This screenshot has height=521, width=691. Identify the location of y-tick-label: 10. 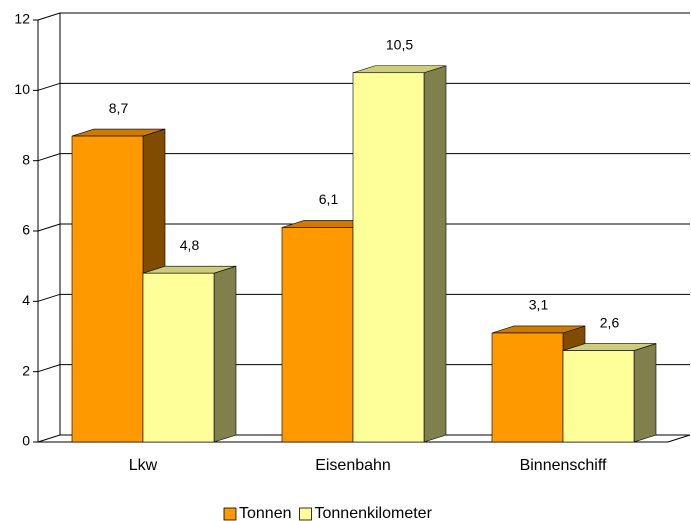
(22, 89).